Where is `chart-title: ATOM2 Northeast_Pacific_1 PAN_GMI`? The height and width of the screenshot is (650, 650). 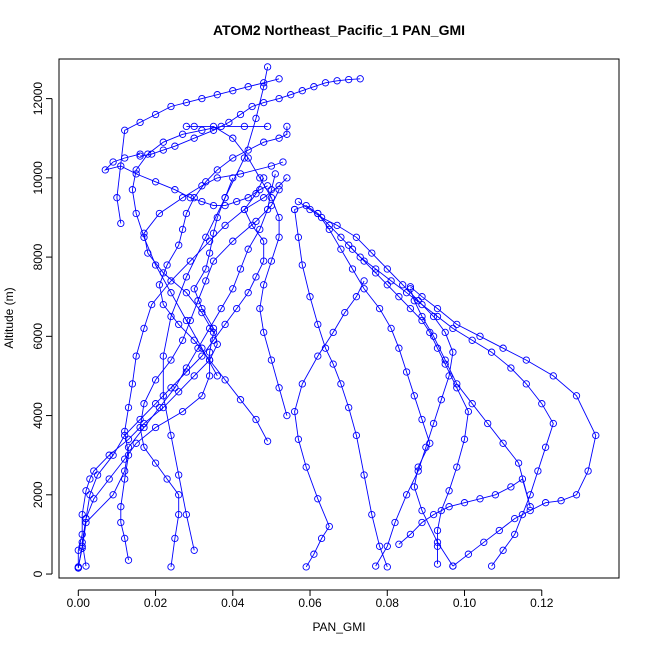
chart-title: ATOM2 Northeast_Pacific_1 PAN_GMI is located at coordinates (339, 30).